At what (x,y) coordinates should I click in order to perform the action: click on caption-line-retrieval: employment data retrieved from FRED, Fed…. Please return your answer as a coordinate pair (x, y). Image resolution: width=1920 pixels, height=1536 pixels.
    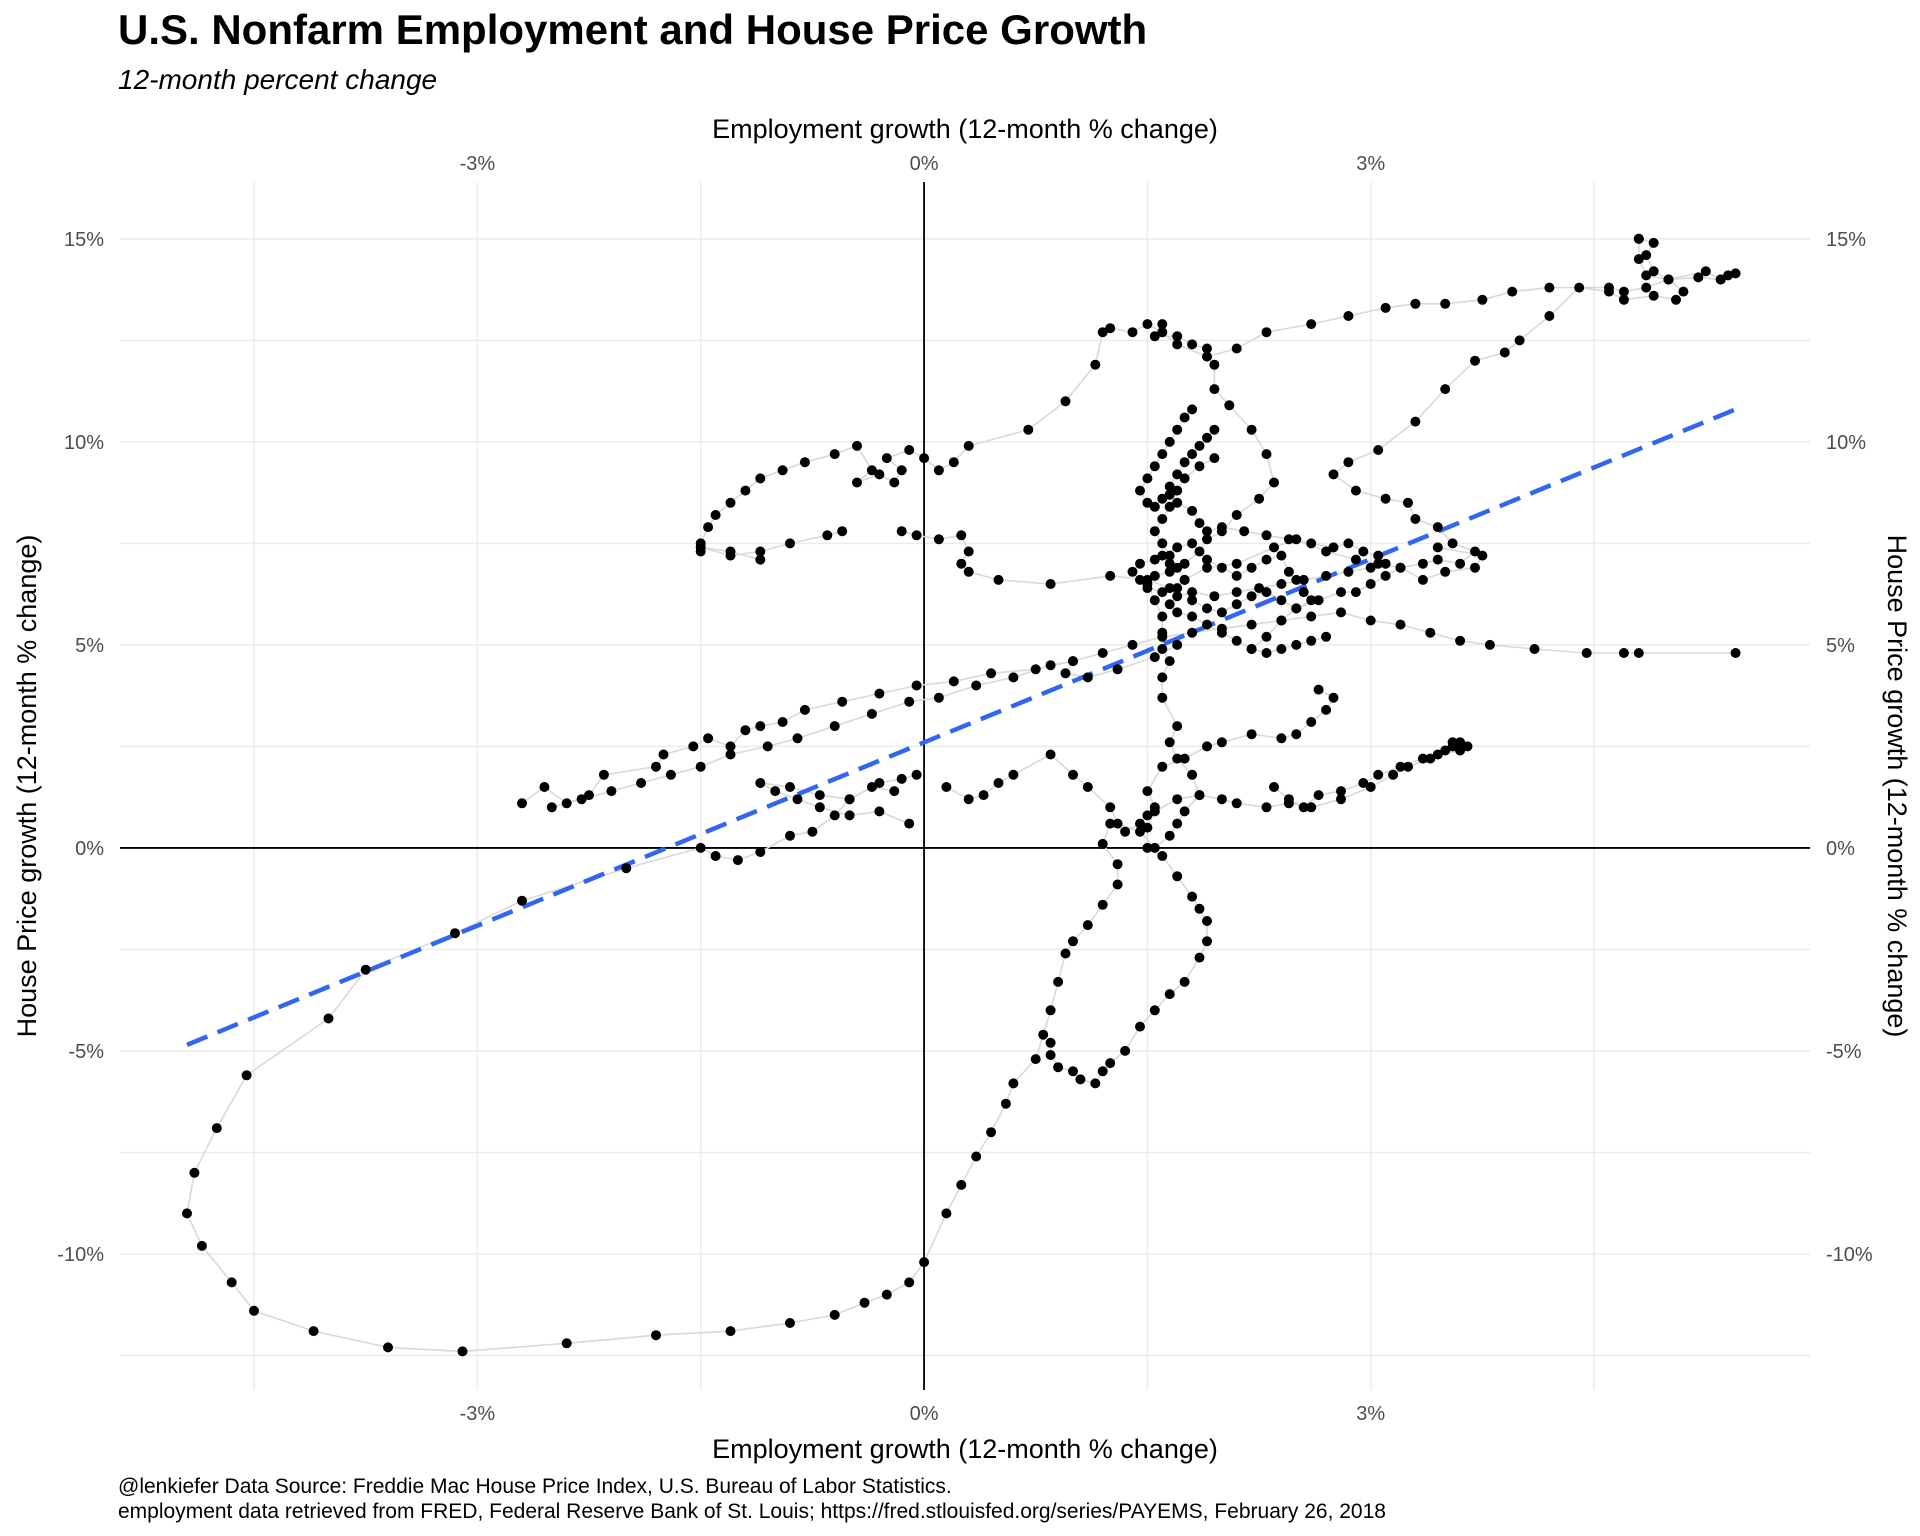
    Looking at the image, I should click on (752, 1511).